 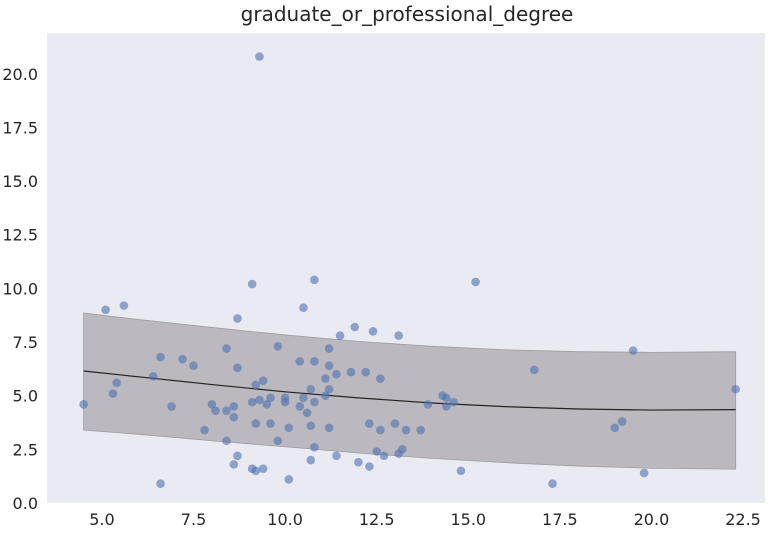 I want to click on x-tick-label: 20.0, so click(x=652, y=519).